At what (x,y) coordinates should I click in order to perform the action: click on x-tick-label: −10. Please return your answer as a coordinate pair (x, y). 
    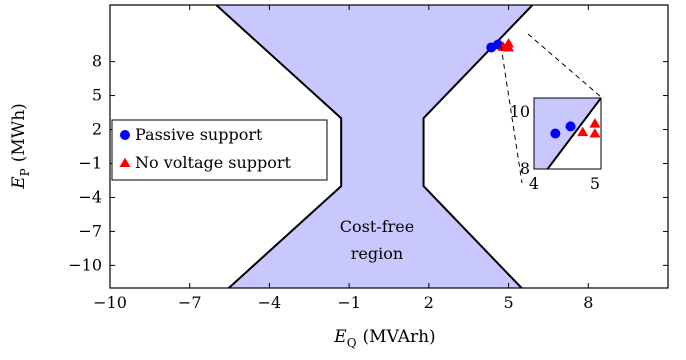
    Looking at the image, I should click on (110, 302).